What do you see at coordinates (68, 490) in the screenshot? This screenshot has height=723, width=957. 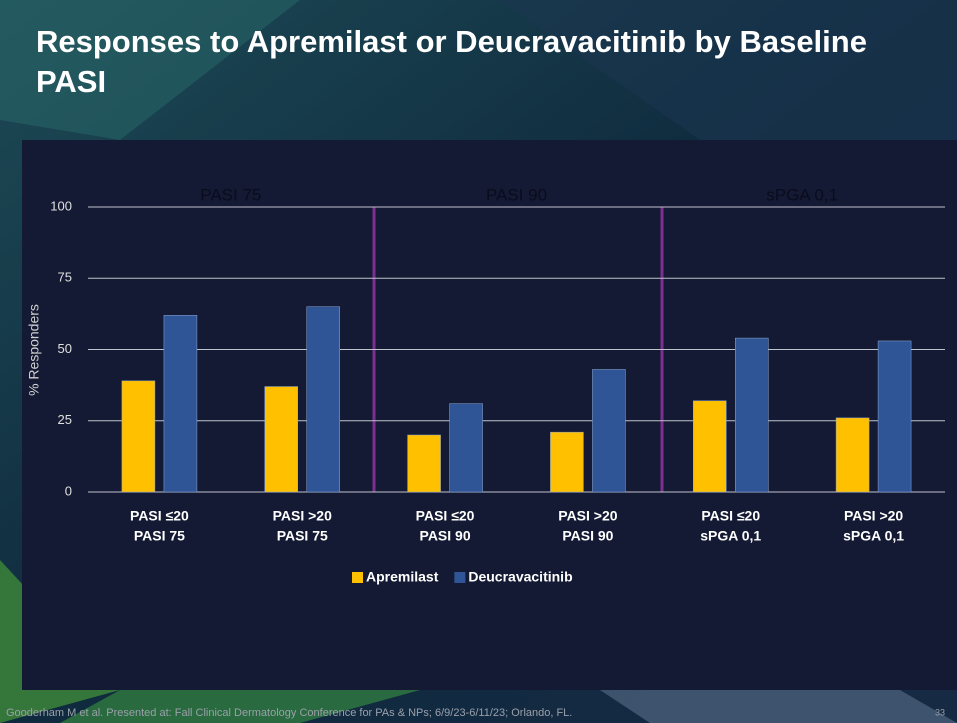 I see `y-tick-label: 0` at bounding box center [68, 490].